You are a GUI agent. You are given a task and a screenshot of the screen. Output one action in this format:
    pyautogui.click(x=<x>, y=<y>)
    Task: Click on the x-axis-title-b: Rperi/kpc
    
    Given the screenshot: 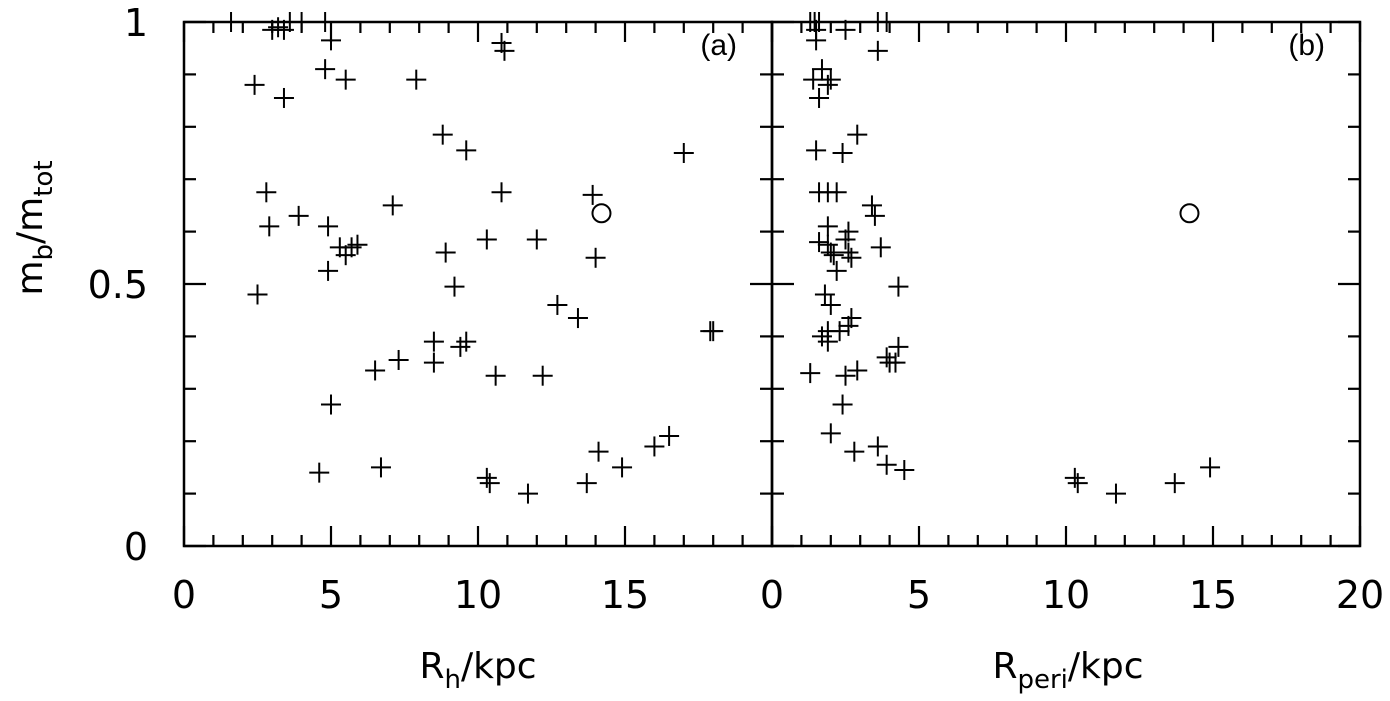 What is the action you would take?
    pyautogui.click(x=1067, y=670)
    